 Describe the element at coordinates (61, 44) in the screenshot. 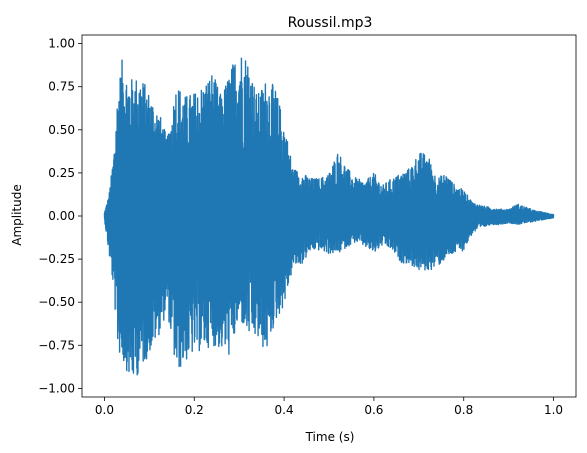

I see `y-tick-label: 1.00` at that location.